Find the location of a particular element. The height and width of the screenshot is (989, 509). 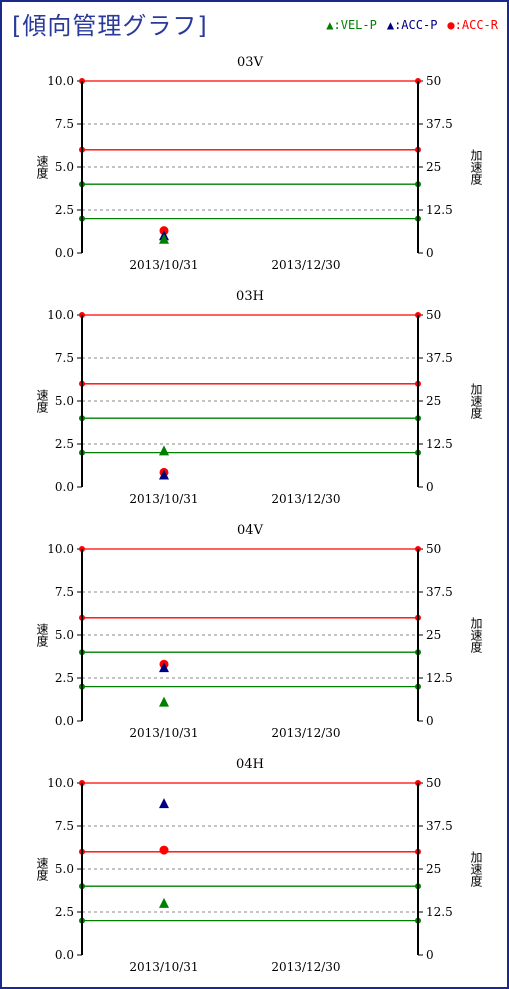

chart-title: 03H is located at coordinates (250, 296).